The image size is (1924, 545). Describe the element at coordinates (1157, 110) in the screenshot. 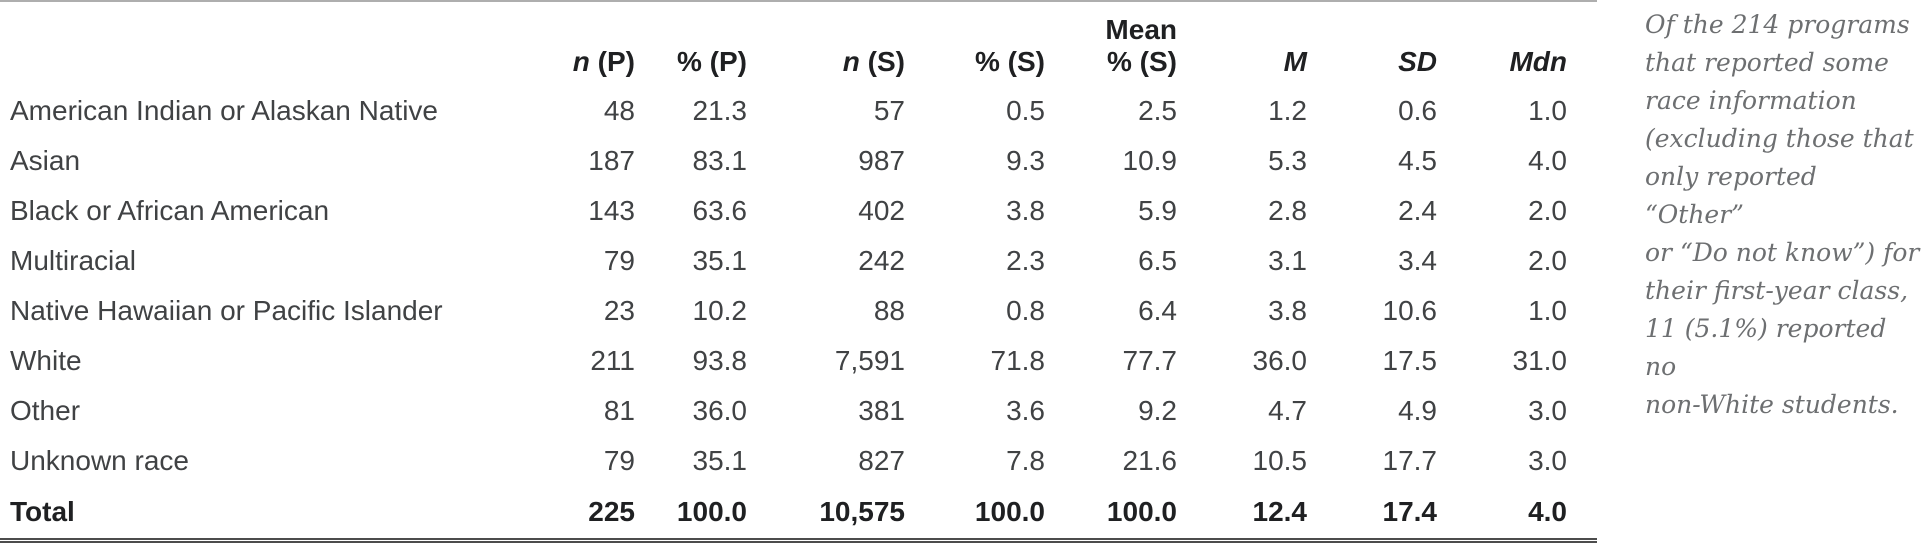

I see `cell-mean-pct-s: 2.5` at that location.